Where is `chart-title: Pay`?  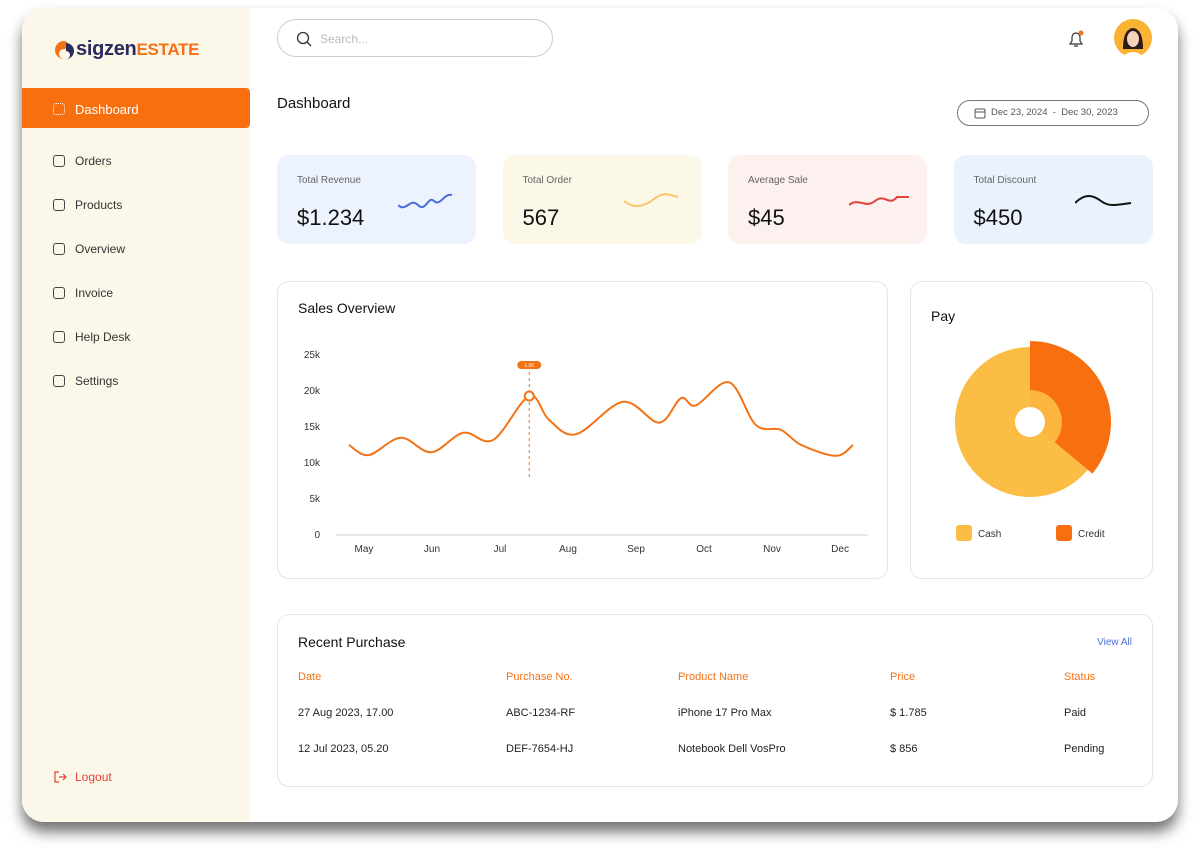
chart-title: Pay is located at coordinates (943, 316).